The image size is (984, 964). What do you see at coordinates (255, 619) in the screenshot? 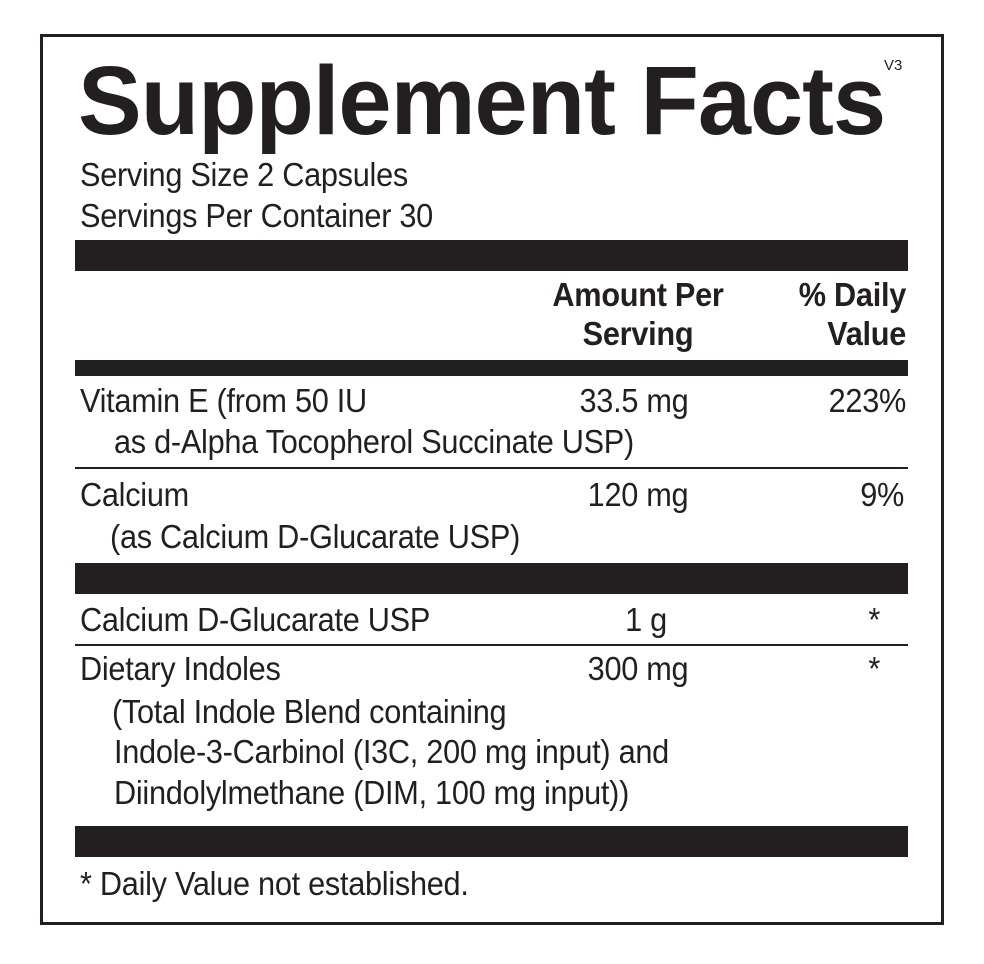
I see `ingredient-name: Calcium D-Glucarate USP` at bounding box center [255, 619].